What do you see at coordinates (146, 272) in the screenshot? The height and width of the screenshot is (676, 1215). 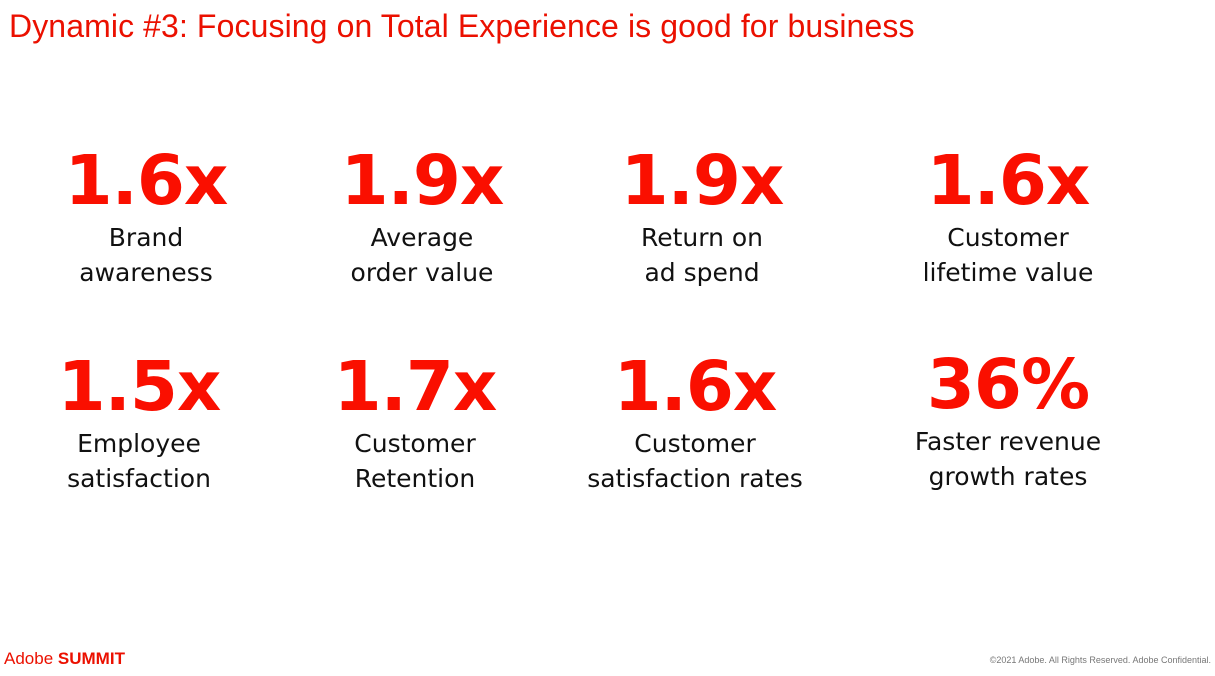 I see `stat-label-line2: awareness` at bounding box center [146, 272].